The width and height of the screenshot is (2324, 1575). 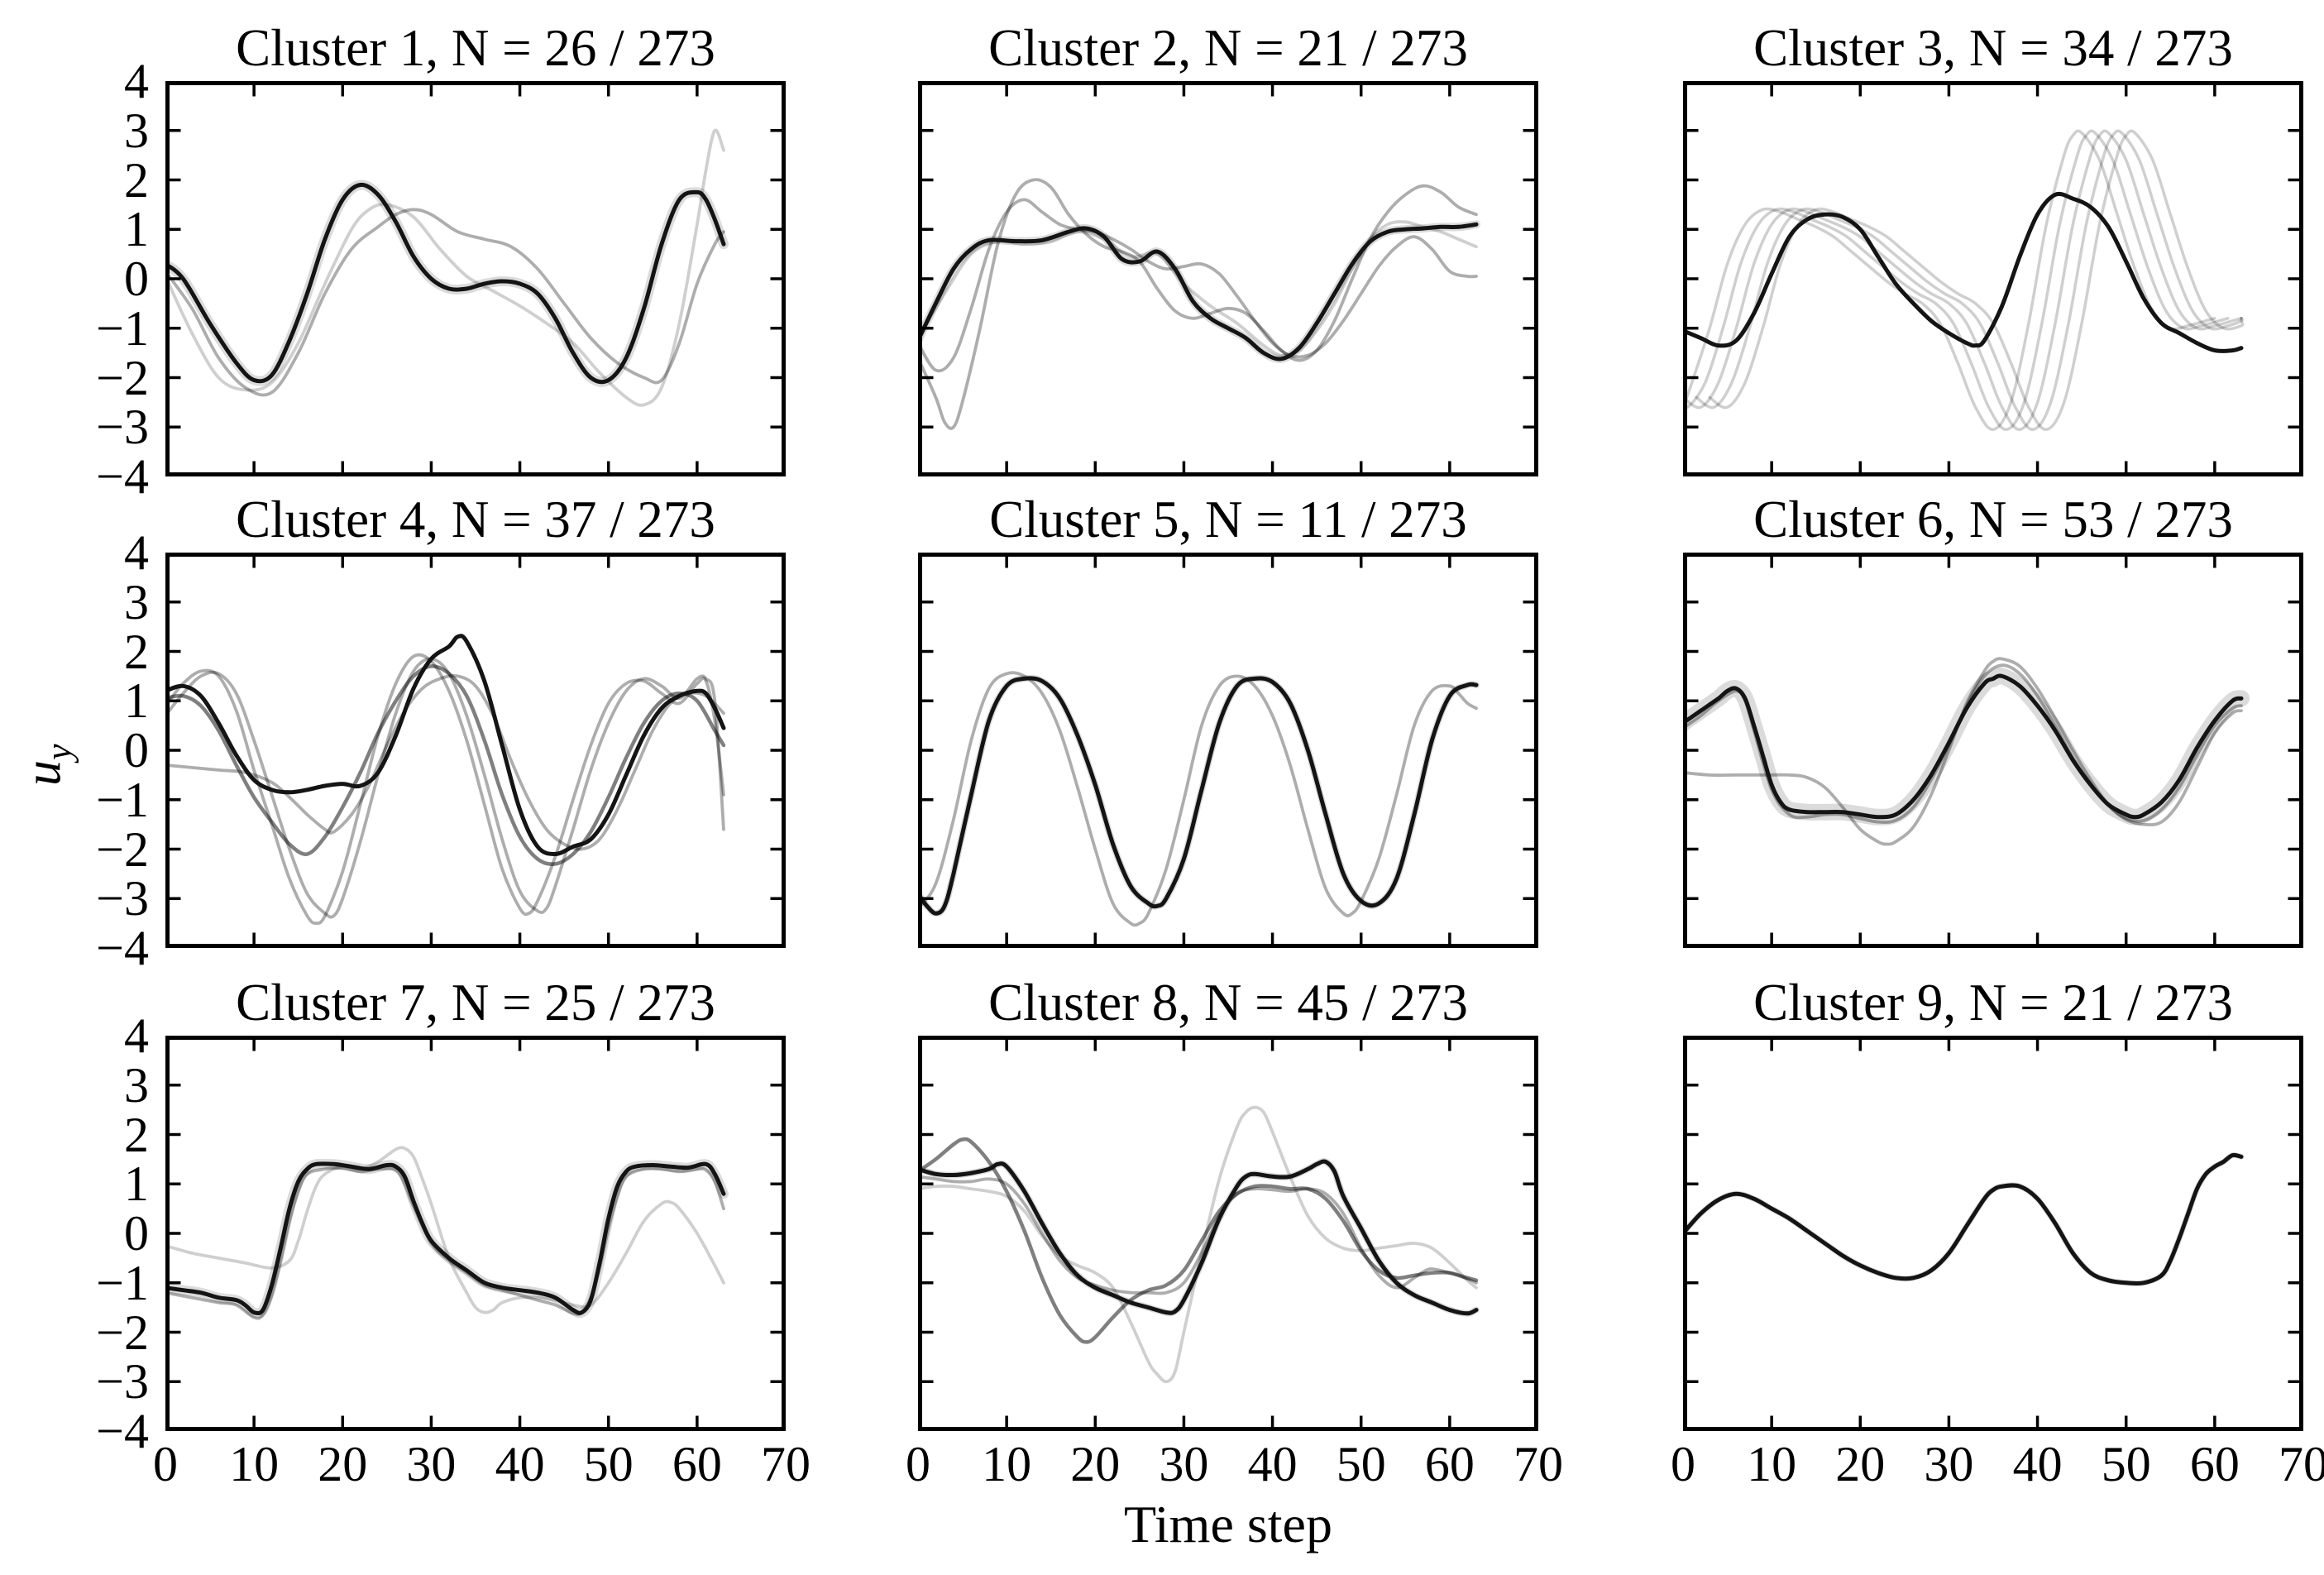 I want to click on subplot-cluster-8: Cluster 8, N = 45 / 273, so click(x=1228, y=1201).